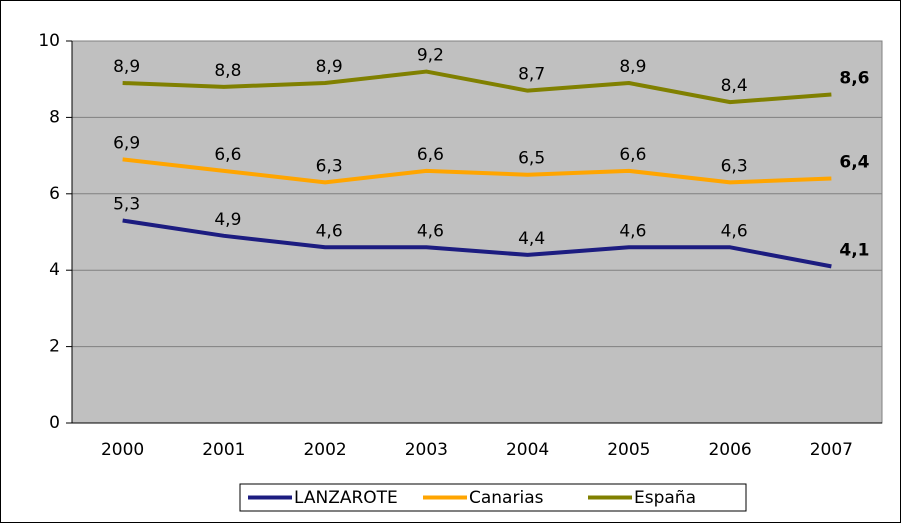 The image size is (901, 523). What do you see at coordinates (531, 159) in the screenshot?
I see `data-label: 6,5` at bounding box center [531, 159].